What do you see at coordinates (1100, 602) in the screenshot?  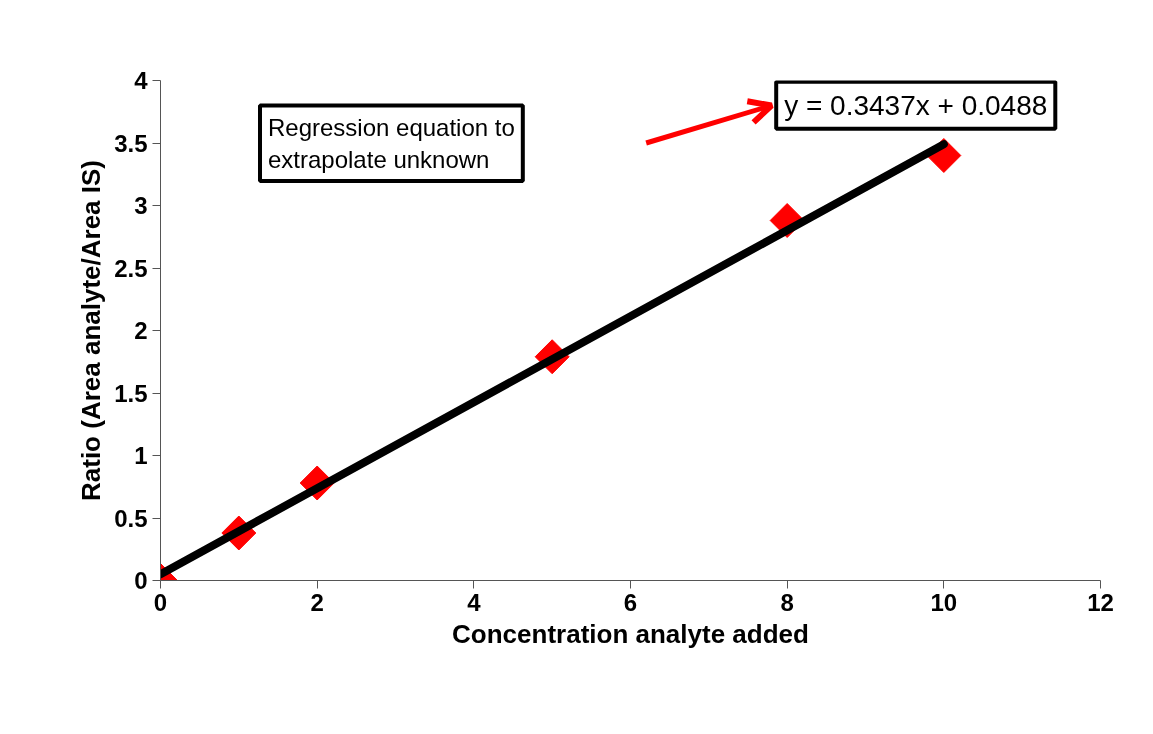 I see `x-tick-label: 12` at bounding box center [1100, 602].